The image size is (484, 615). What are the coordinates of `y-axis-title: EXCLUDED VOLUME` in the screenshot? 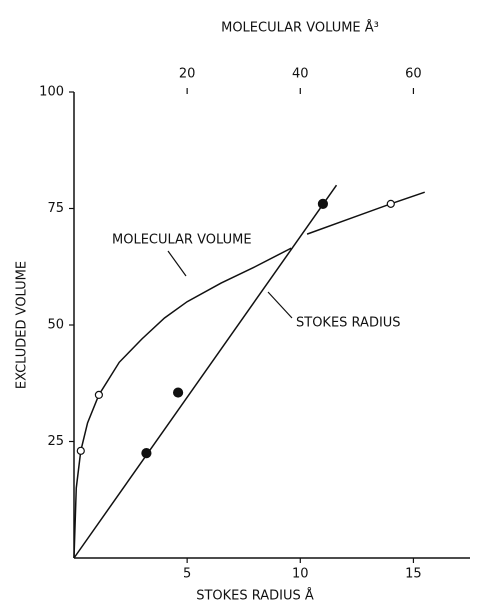 It's located at (22, 325).